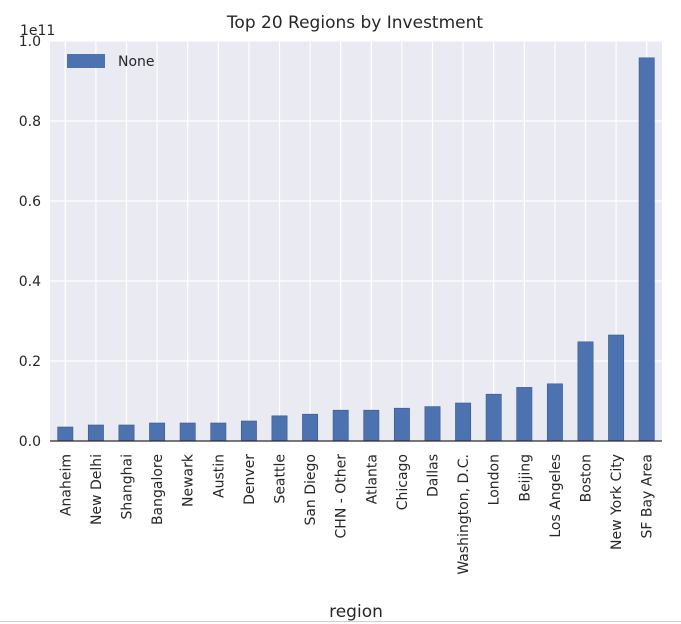  Describe the element at coordinates (403, 482) in the screenshot. I see `x-tick-label: Chicago` at that location.